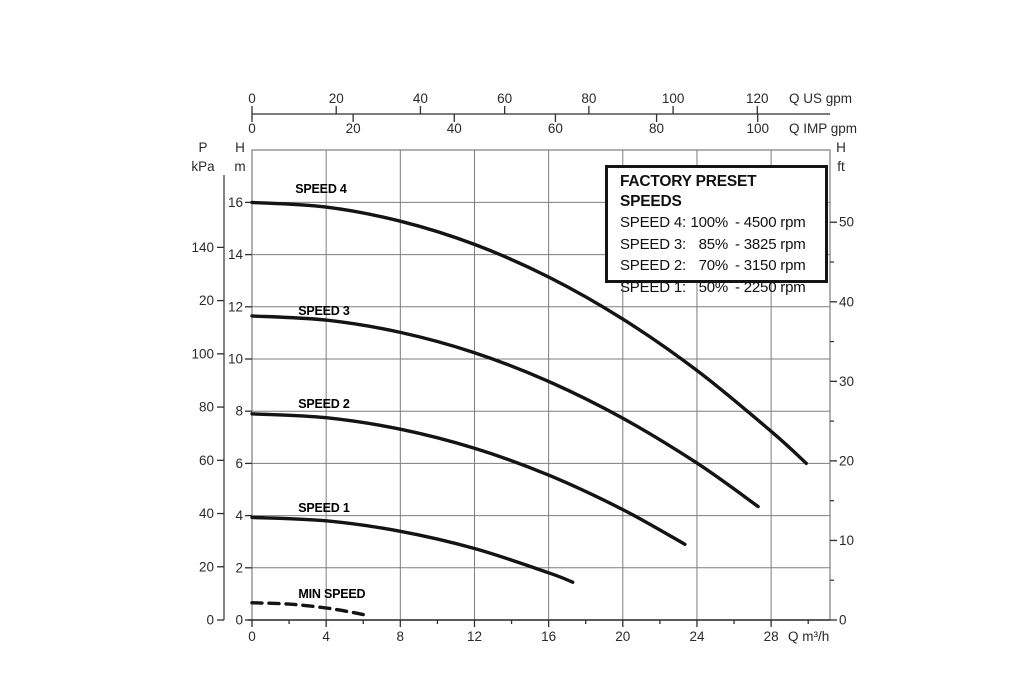 Image resolution: width=1035 pixels, height=700 pixels. What do you see at coordinates (239, 411) in the screenshot?
I see `head-m-tick-label: 8` at bounding box center [239, 411].